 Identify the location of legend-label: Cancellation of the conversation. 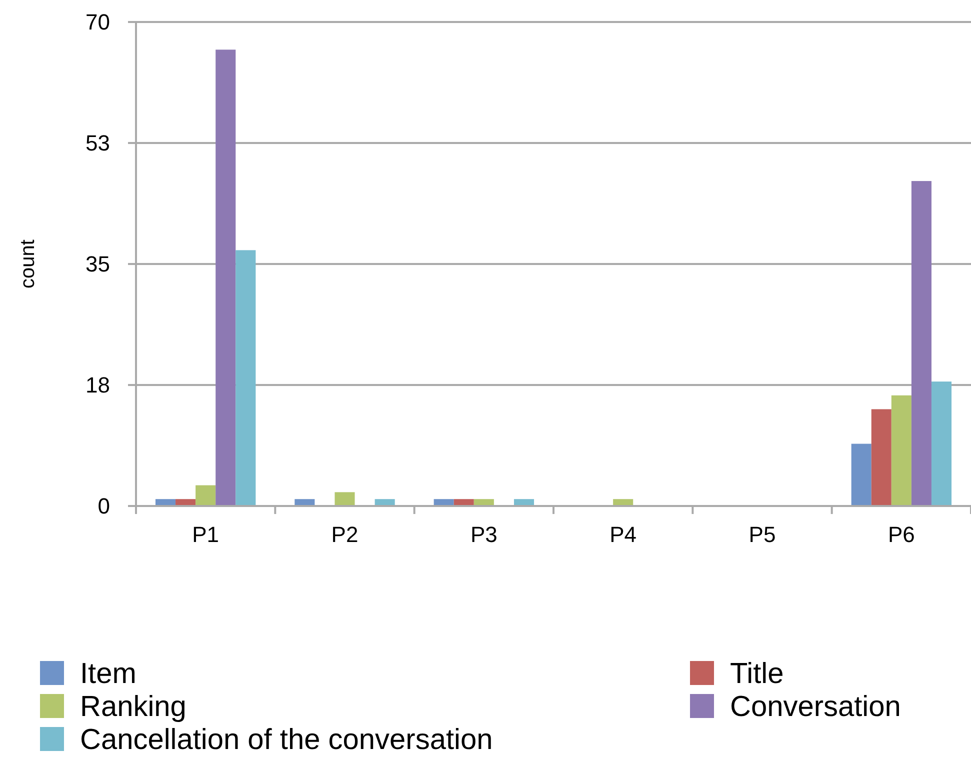
(286, 740).